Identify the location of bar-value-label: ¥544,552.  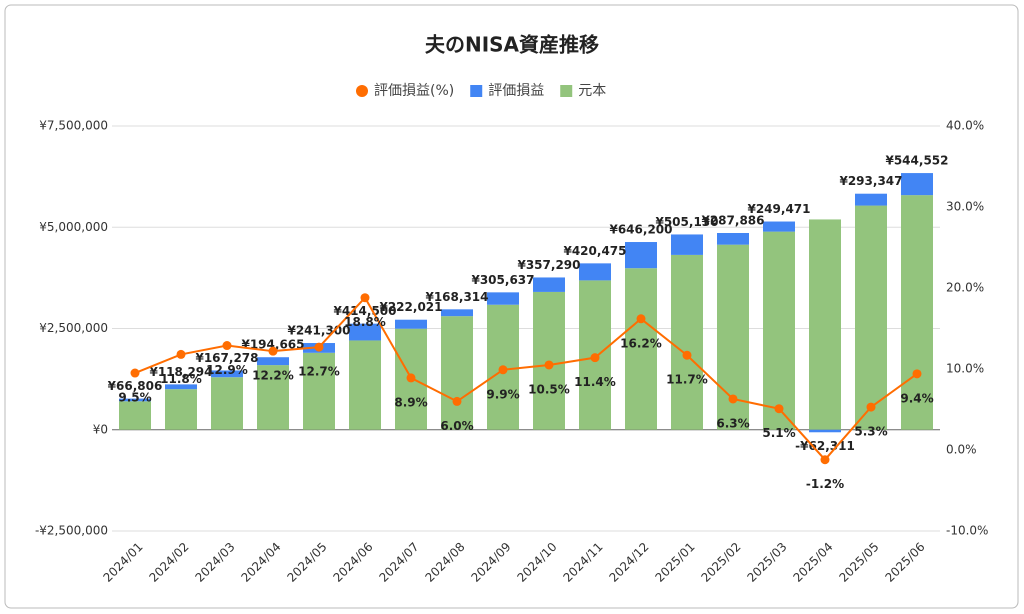
(916, 161).